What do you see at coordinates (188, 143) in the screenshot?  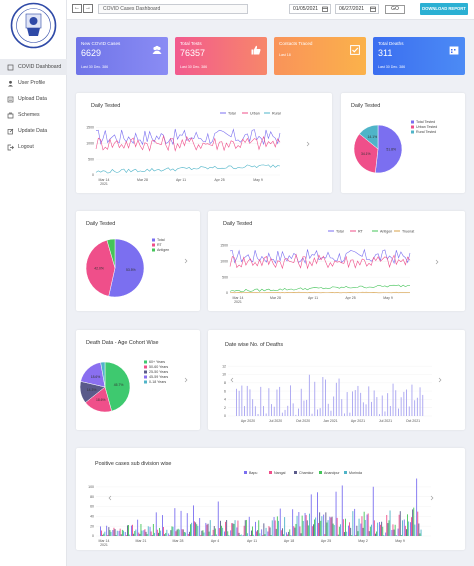 I see `series-line-urban` at bounding box center [188, 143].